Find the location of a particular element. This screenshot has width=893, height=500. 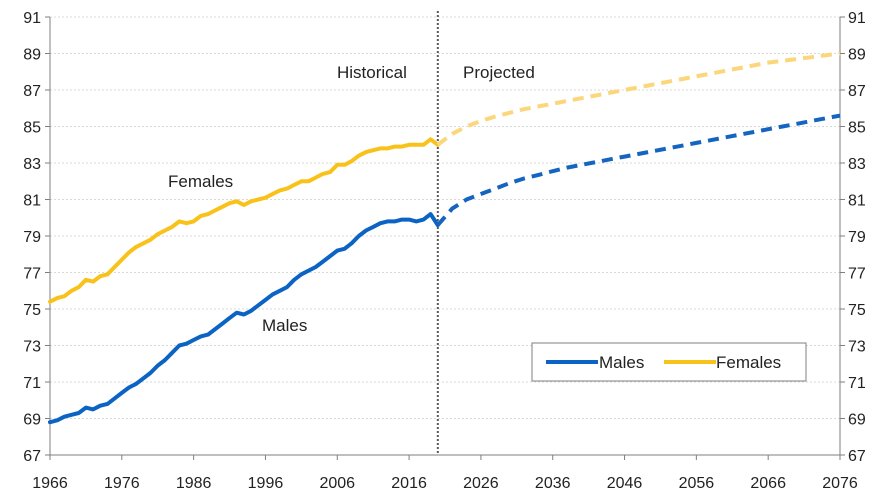

x-tick-label: 2016 is located at coordinates (409, 483).